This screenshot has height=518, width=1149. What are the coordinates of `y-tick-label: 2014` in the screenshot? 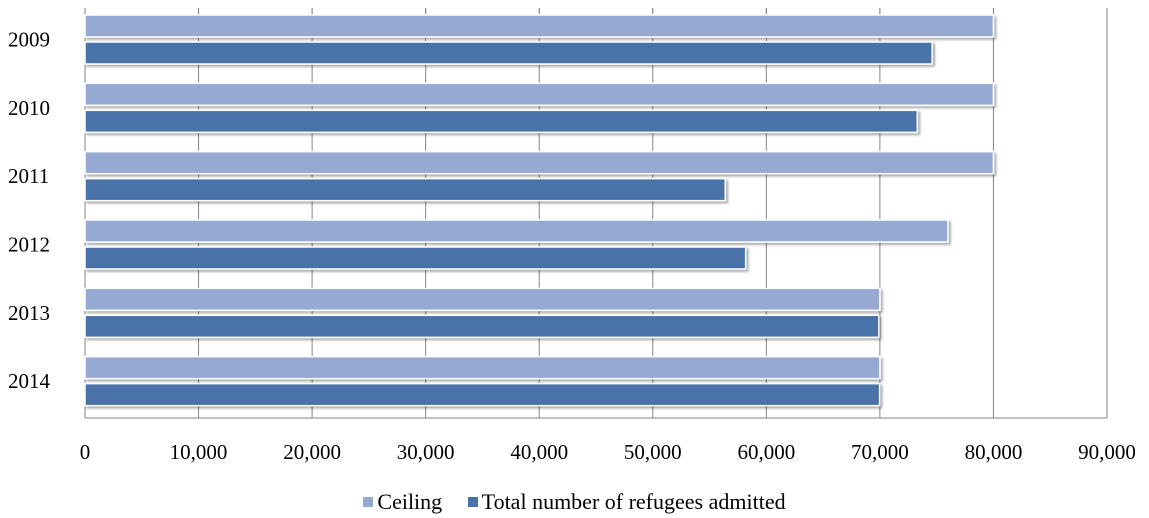 It's located at (29, 381).